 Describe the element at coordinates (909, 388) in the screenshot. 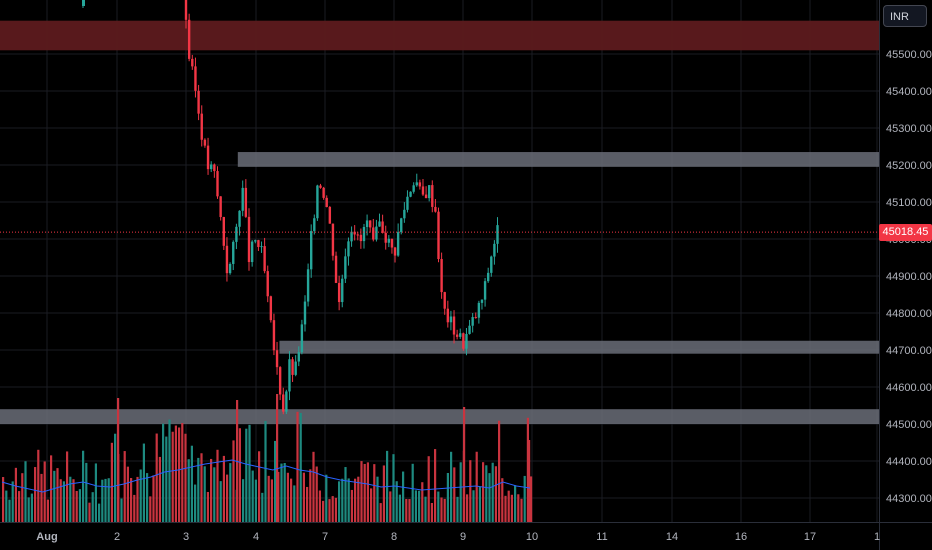

I see `price-tick-label: 44600.00` at that location.